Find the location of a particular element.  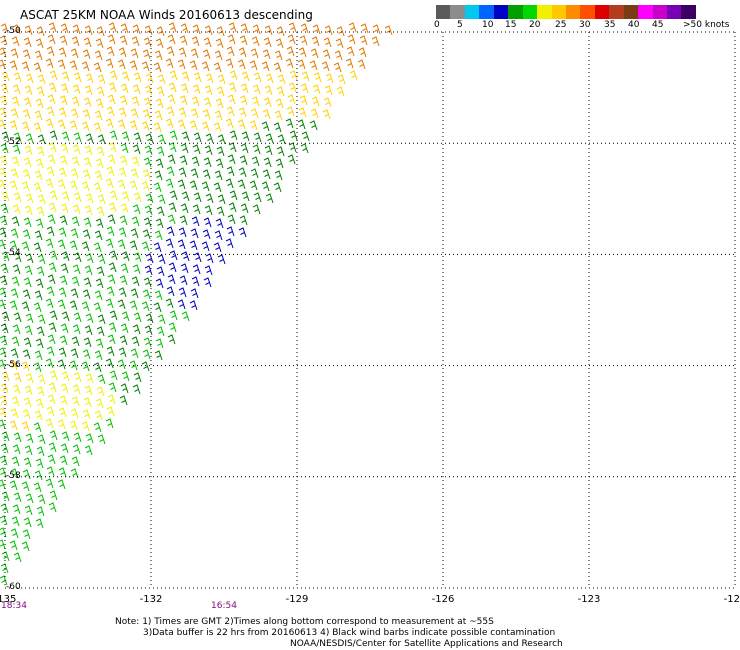

time-label: 16:54 is located at coordinates (224, 606).